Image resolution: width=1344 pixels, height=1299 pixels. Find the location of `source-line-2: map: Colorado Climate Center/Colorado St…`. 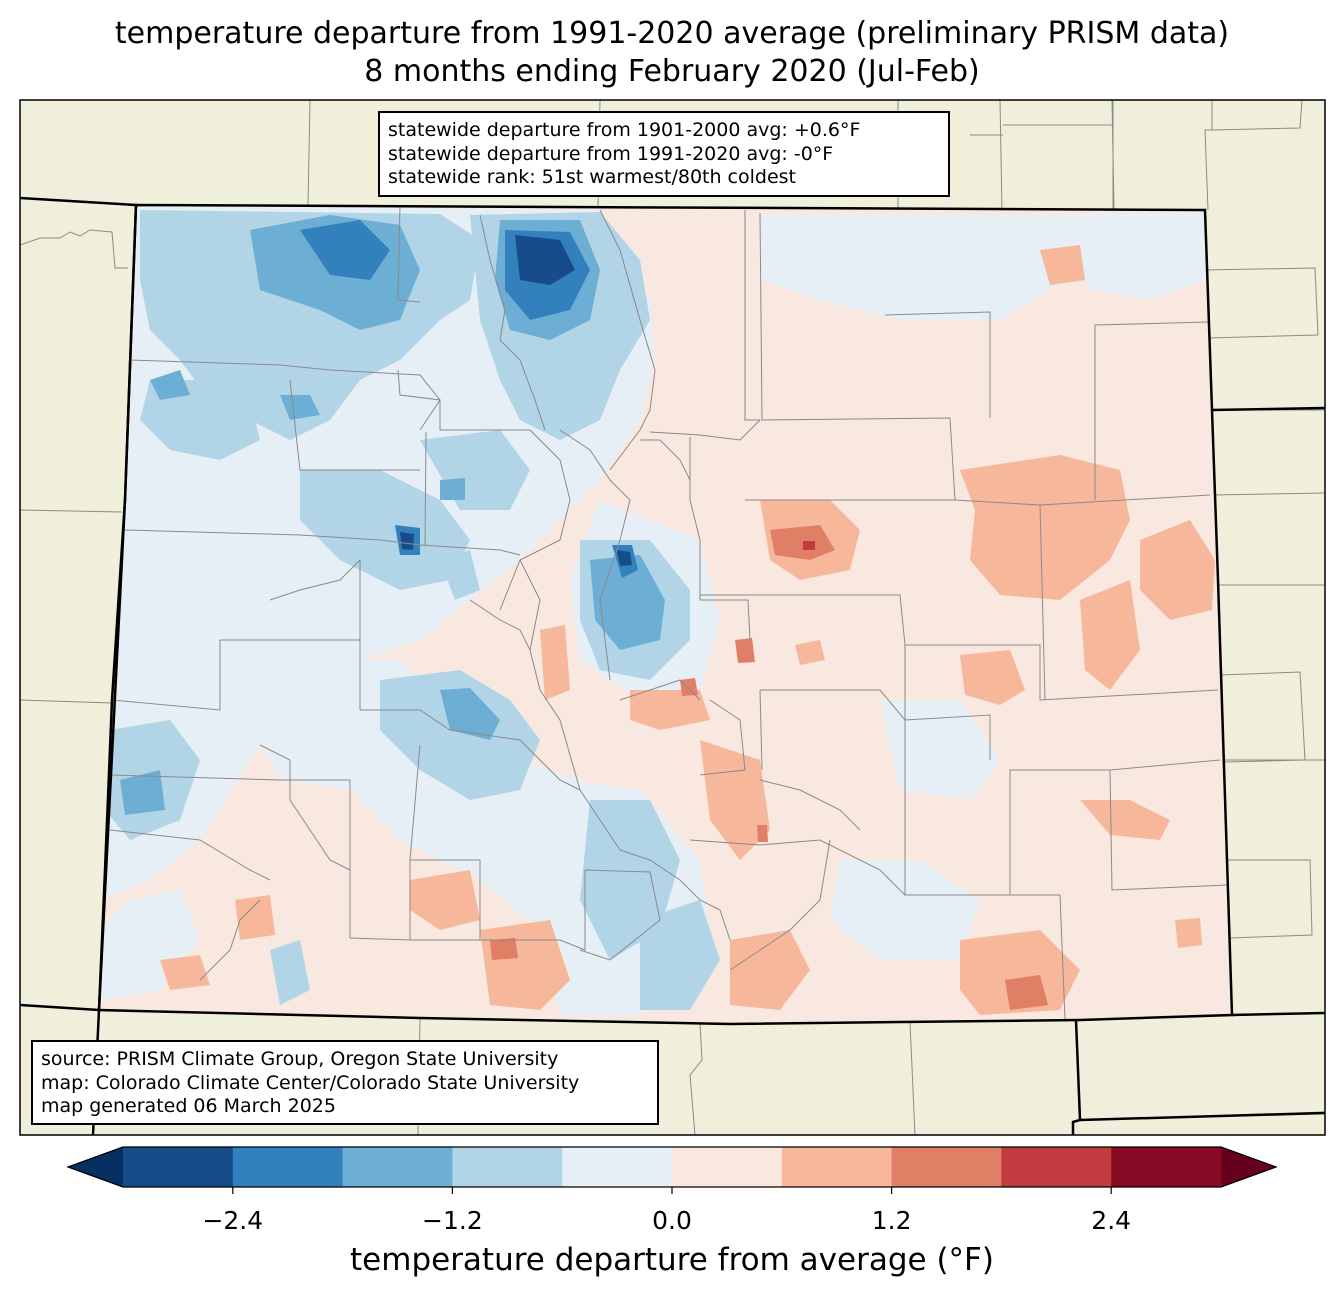

source-line-2: map: Colorado Climate Center/Colorado St… is located at coordinates (310, 1082).